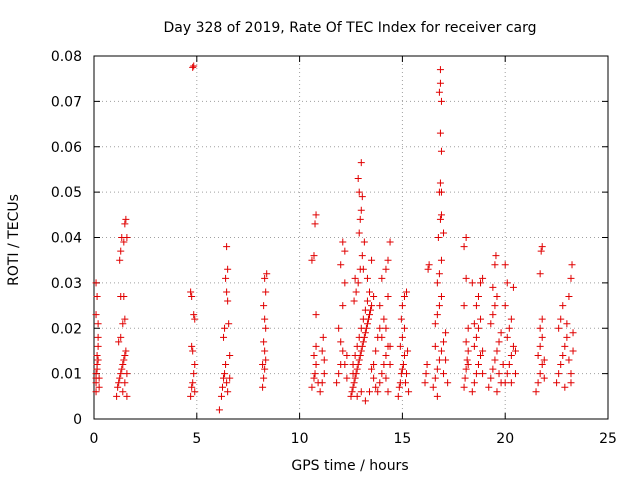 The height and width of the screenshot is (484, 640). What do you see at coordinates (608, 439) in the screenshot?
I see `x-tick-label: 25` at bounding box center [608, 439].